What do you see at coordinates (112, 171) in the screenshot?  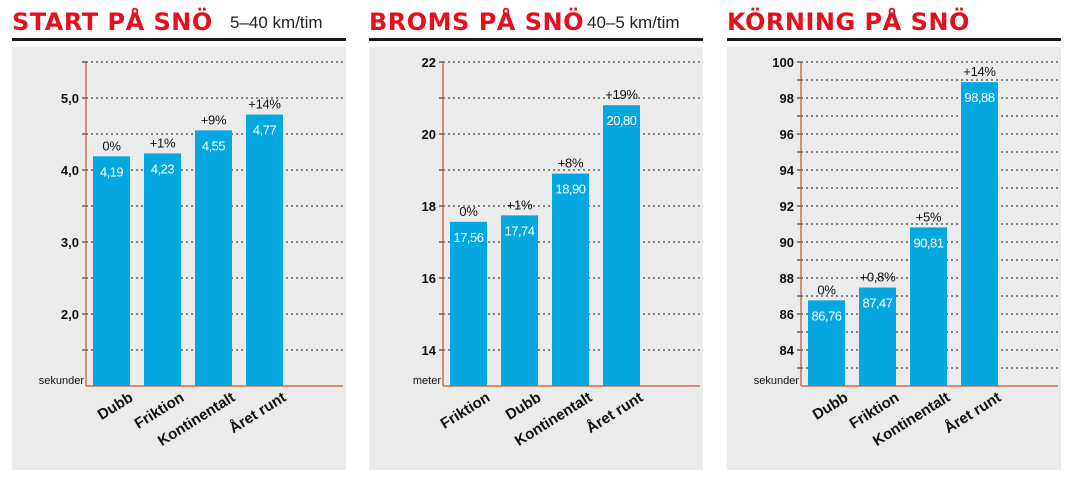 I see `bar-value-label: 4,19` at bounding box center [112, 171].